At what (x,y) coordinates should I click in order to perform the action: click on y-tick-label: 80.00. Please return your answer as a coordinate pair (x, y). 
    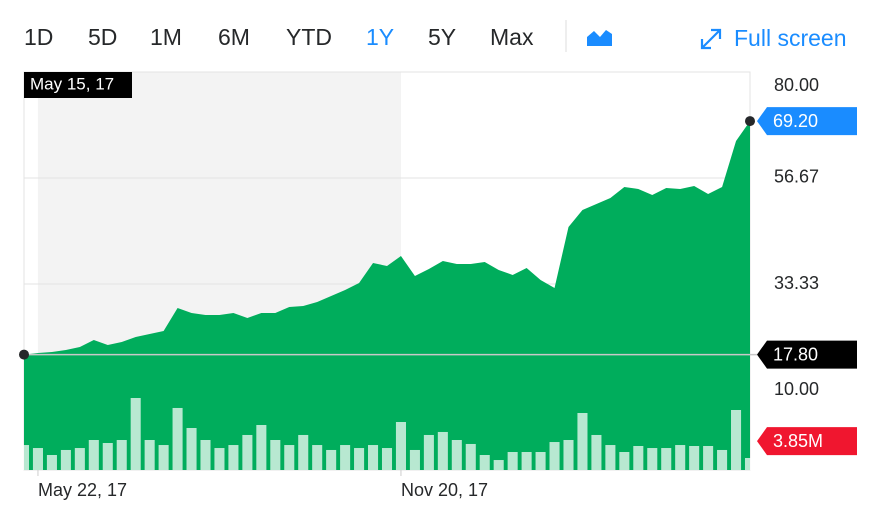
    Looking at the image, I should click on (796, 85).